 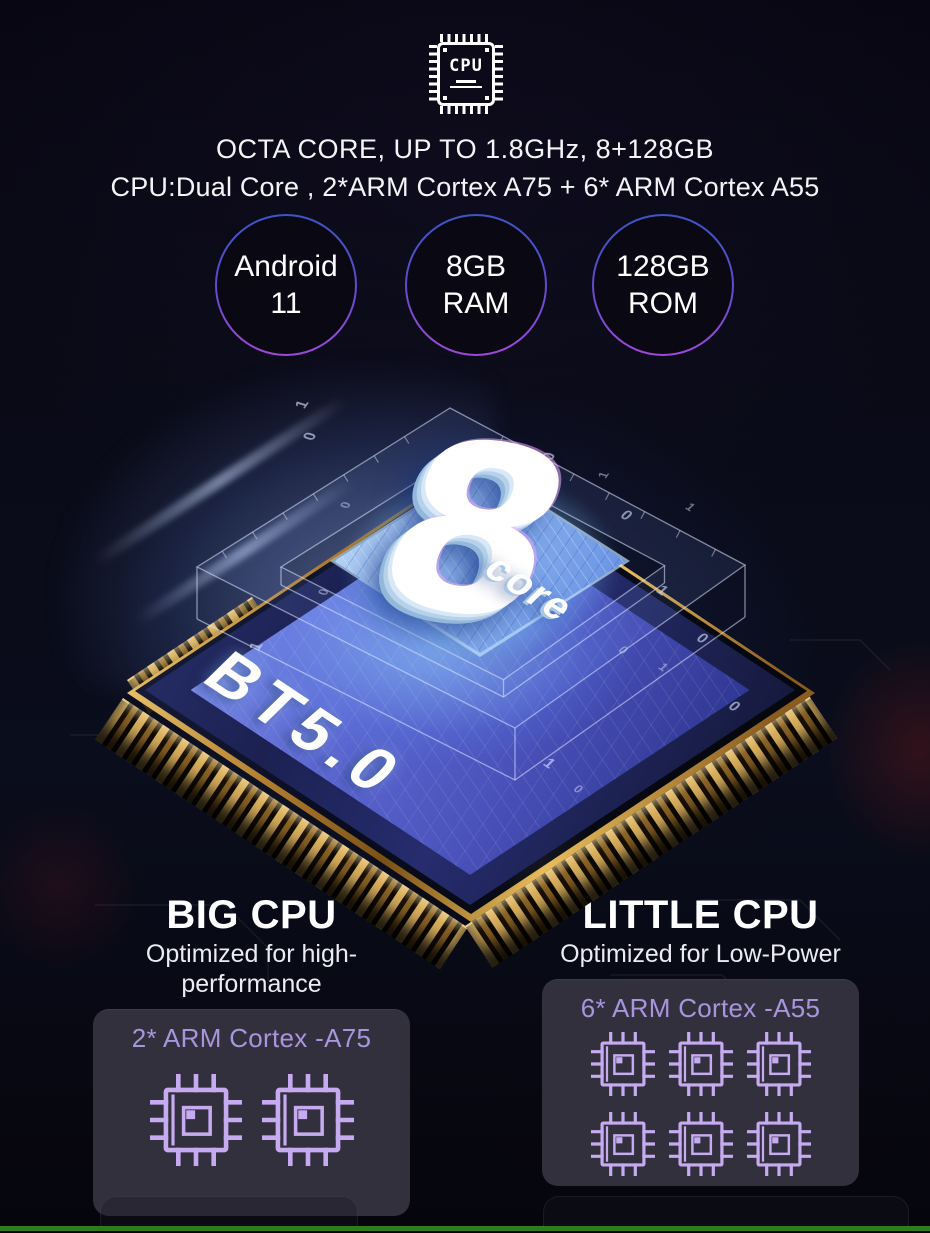 What do you see at coordinates (466, 66) in the screenshot?
I see `cpu-icon-label: CPU` at bounding box center [466, 66].